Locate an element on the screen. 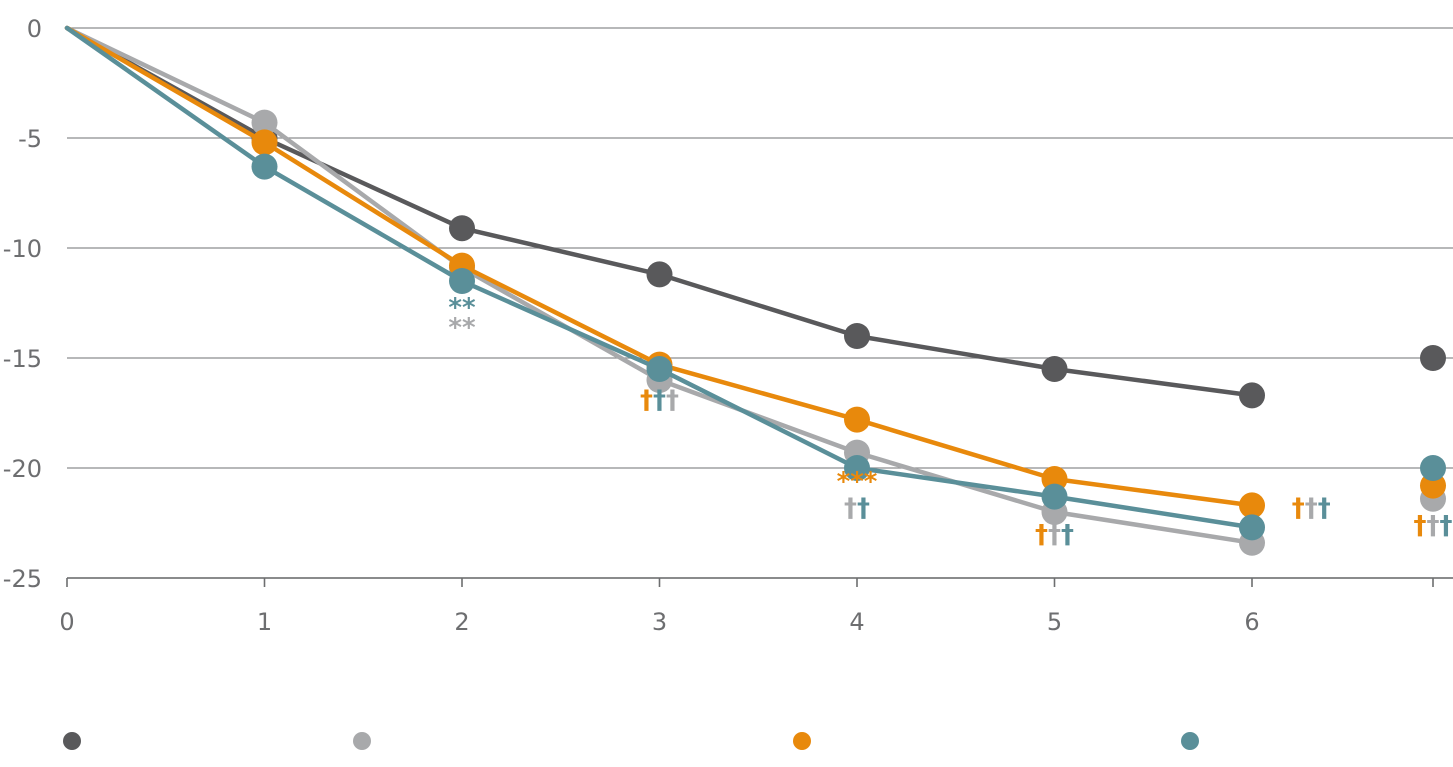 Image resolution: width=1453 pixels, height=767 pixels. y-tick-label: -10 is located at coordinates (22, 249).